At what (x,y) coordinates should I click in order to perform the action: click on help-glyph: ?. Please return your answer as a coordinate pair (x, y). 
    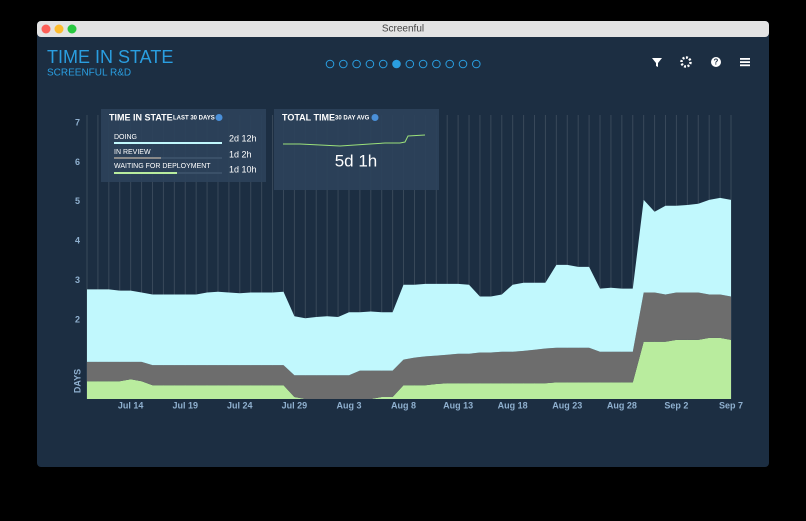
    Looking at the image, I should click on (716, 62).